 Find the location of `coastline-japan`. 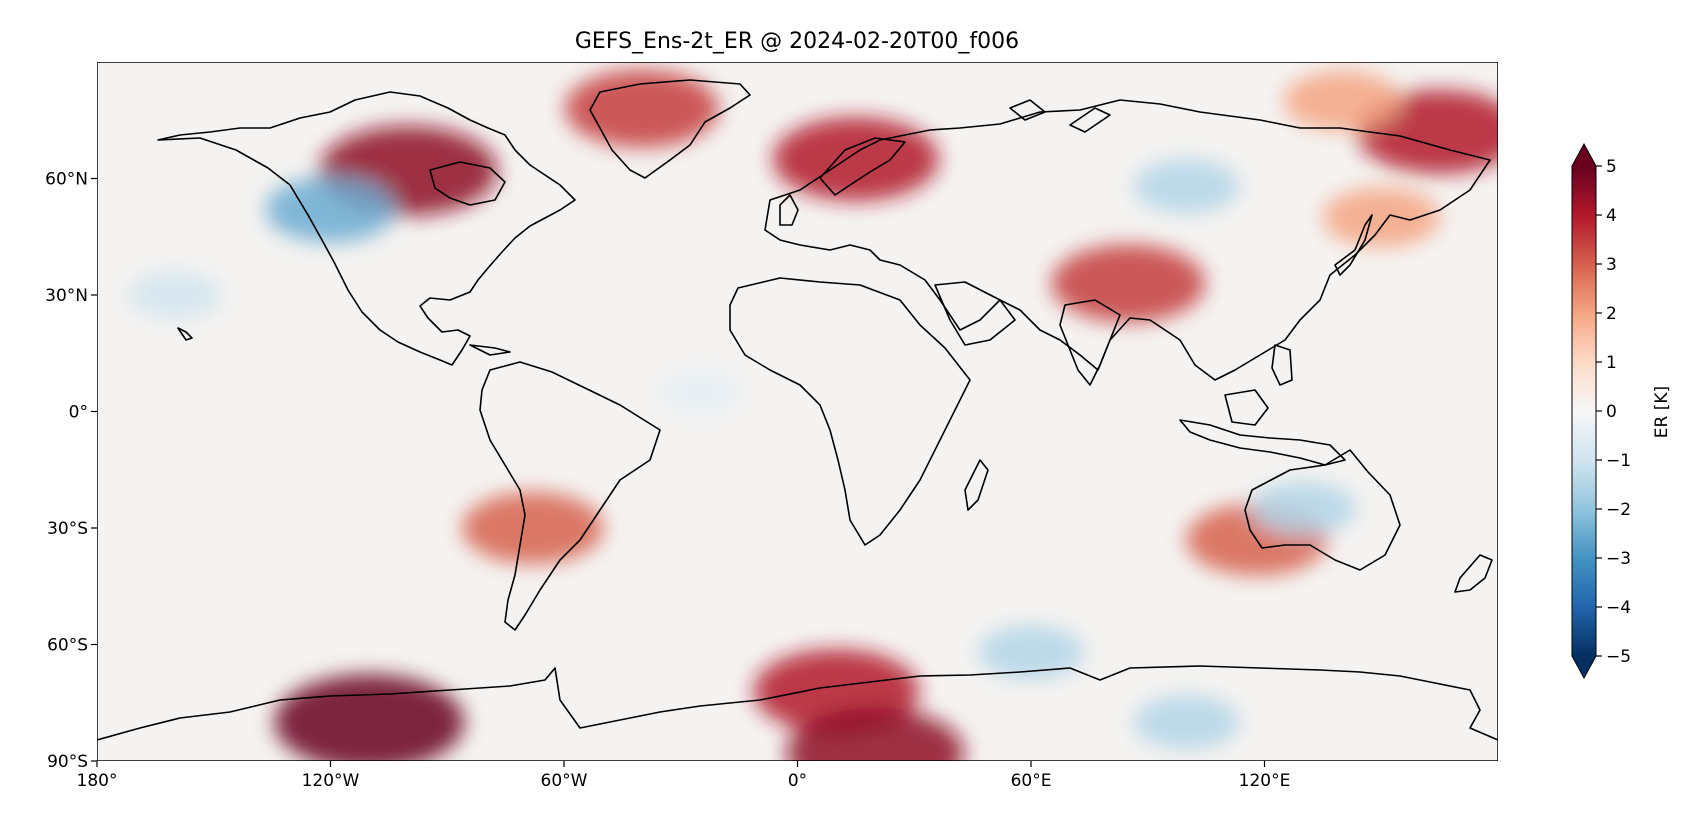

coastline-japan is located at coordinates (1353, 245).